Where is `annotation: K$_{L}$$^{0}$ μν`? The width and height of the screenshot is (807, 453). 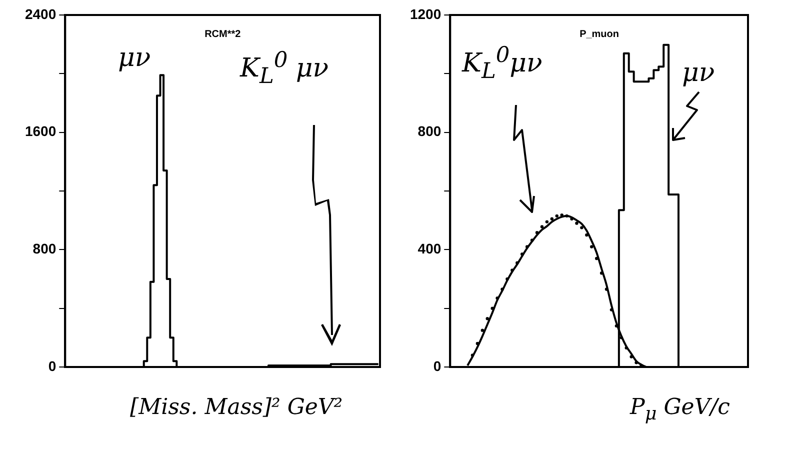
annotation: K$_{L}$$^{0}$ μν is located at coordinates (284, 68).